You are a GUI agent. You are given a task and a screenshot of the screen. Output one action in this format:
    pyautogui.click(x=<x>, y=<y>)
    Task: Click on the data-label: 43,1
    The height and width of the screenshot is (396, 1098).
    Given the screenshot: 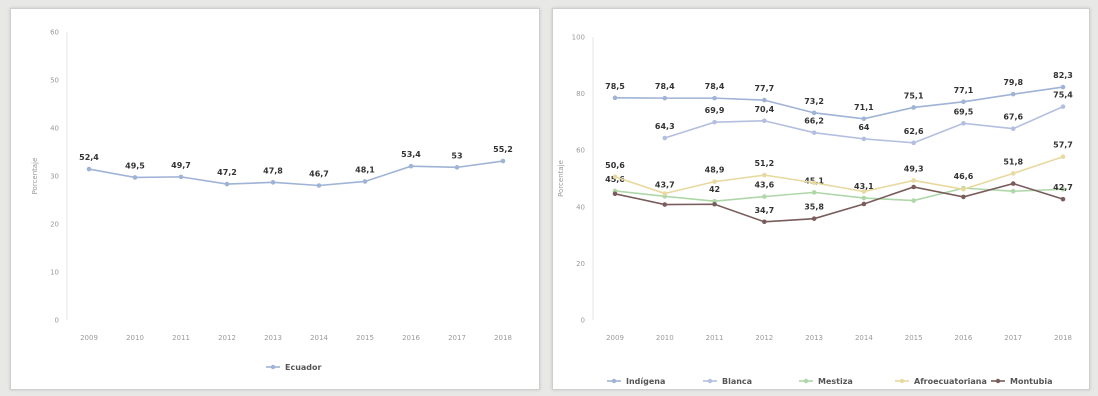 What is the action you would take?
    pyautogui.click(x=864, y=186)
    